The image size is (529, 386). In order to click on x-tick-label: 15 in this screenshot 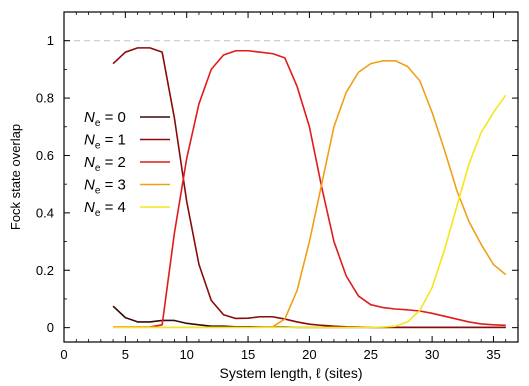, I will do `click(248, 354)`.